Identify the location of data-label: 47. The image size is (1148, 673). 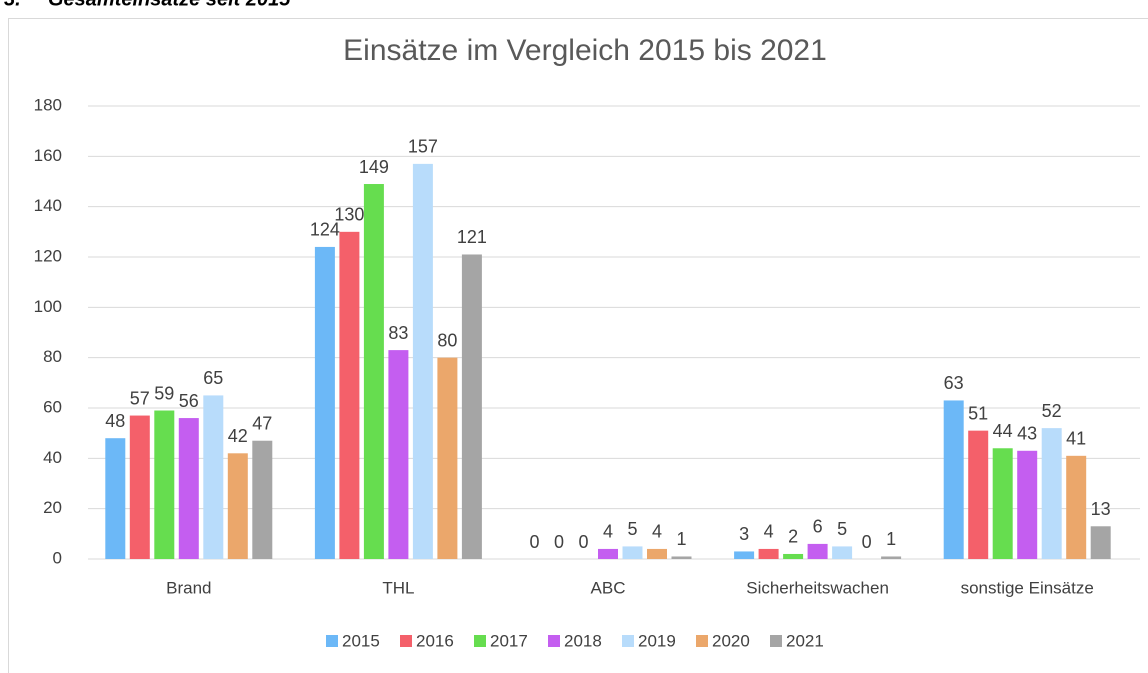
(262, 423).